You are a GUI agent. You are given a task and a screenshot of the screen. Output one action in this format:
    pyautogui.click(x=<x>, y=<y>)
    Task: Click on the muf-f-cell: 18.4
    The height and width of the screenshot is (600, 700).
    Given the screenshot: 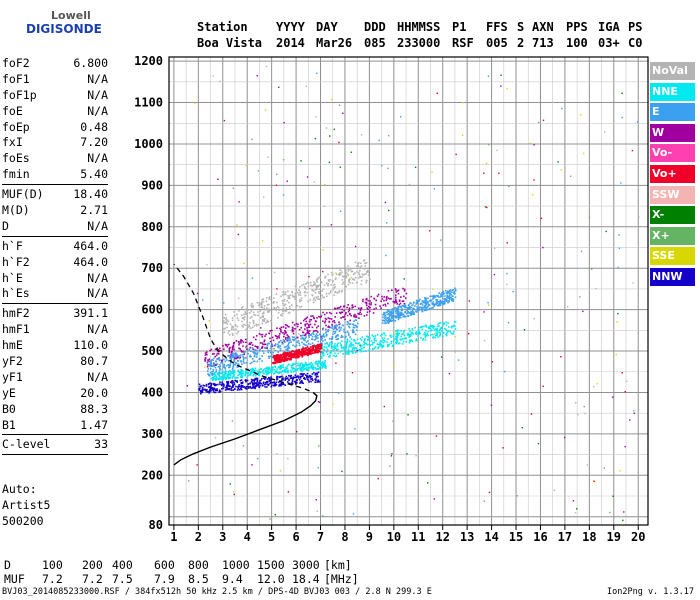 What is the action you would take?
    pyautogui.click(x=306, y=579)
    